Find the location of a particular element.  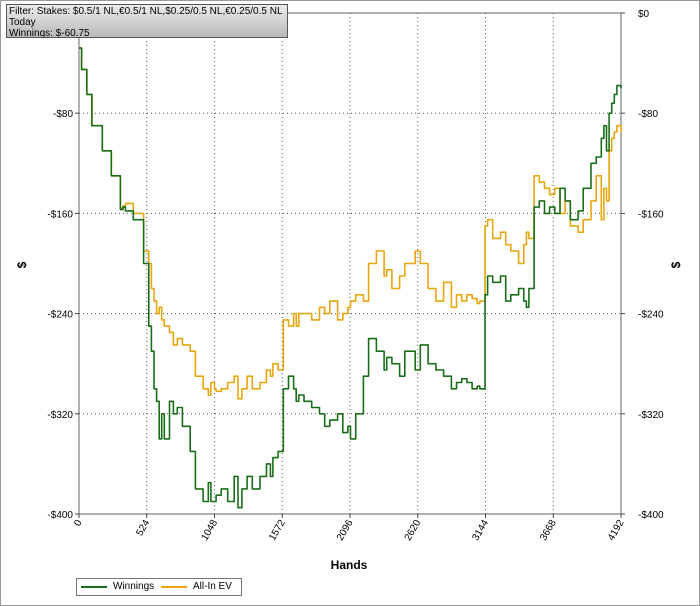

y-tick-label-left: -$400 is located at coordinates (60, 515).